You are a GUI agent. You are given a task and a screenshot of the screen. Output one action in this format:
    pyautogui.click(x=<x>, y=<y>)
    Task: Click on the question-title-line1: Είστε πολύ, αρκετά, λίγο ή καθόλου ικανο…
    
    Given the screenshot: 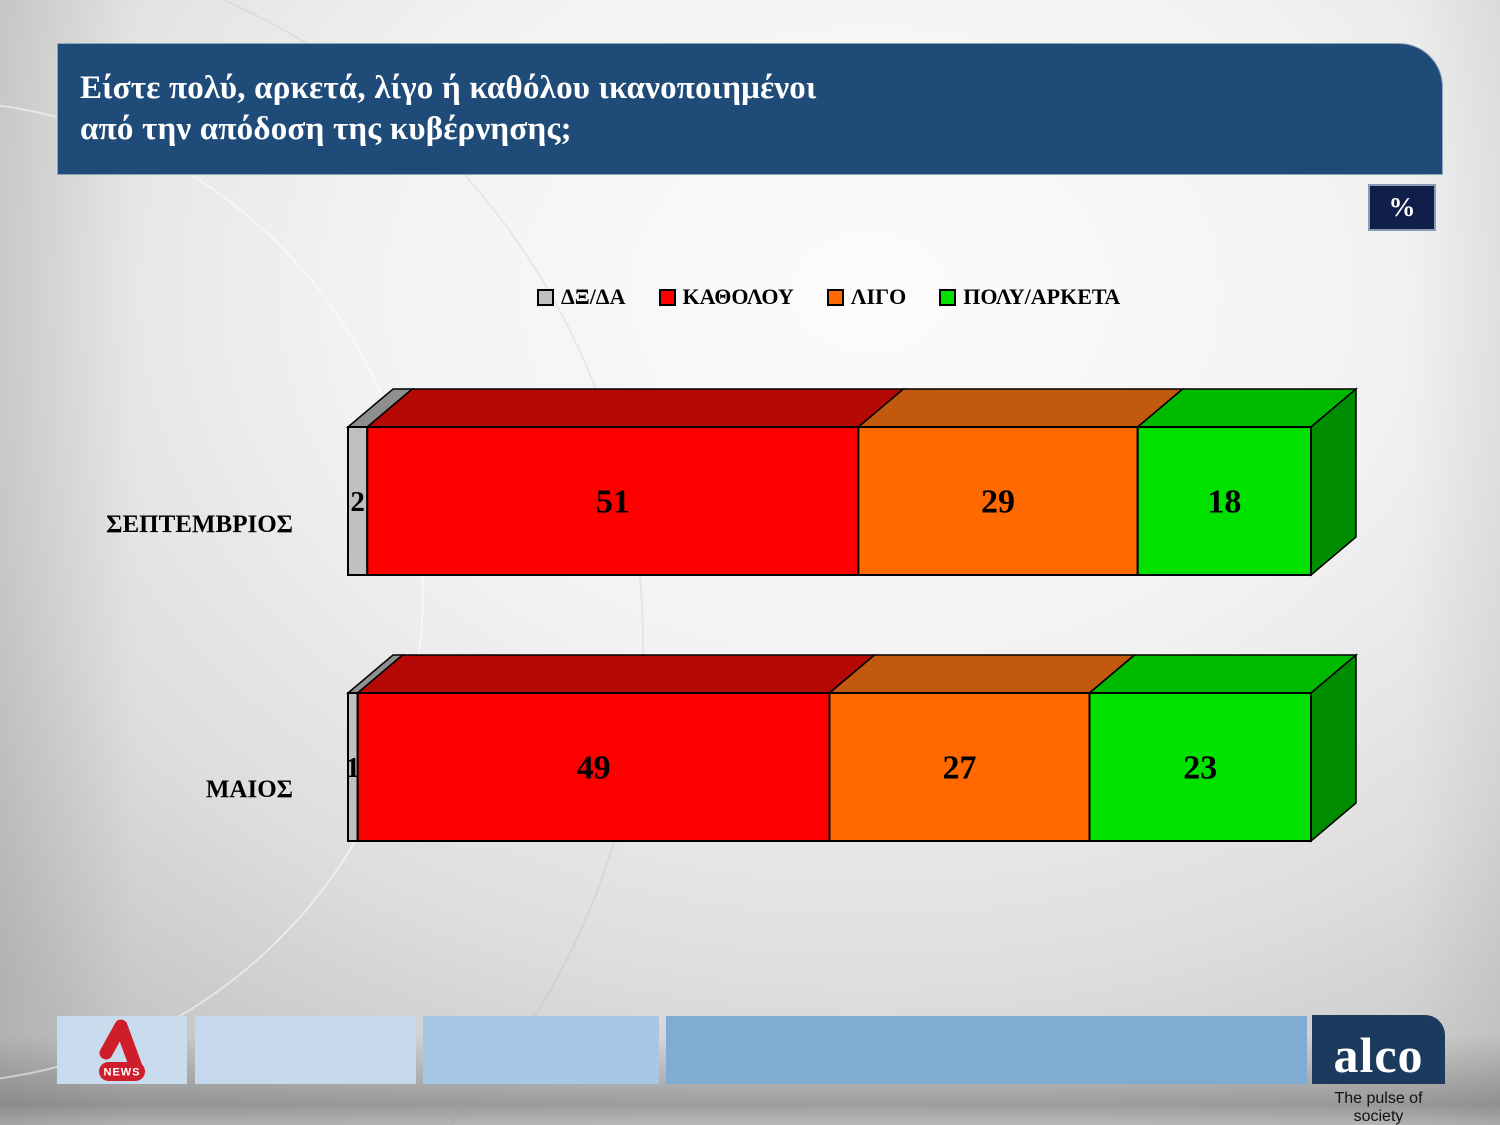 What is the action you would take?
    pyautogui.click(x=448, y=88)
    